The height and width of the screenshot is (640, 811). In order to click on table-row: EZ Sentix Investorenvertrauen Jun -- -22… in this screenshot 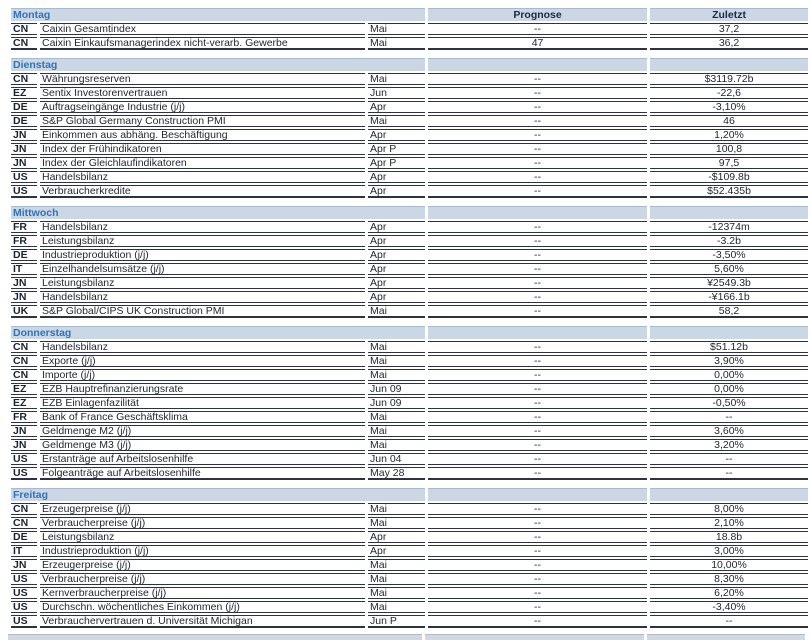, I will do `click(410, 93)`.